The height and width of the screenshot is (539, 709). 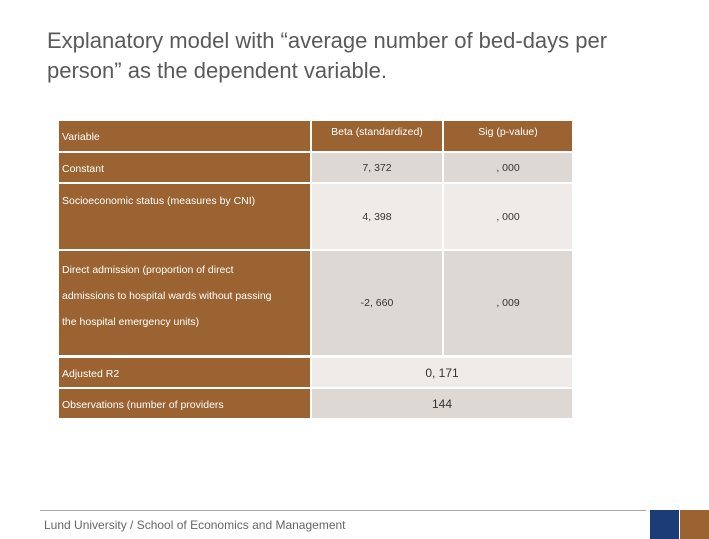 I want to click on constant-label-cell: Constant, so click(x=184, y=167).